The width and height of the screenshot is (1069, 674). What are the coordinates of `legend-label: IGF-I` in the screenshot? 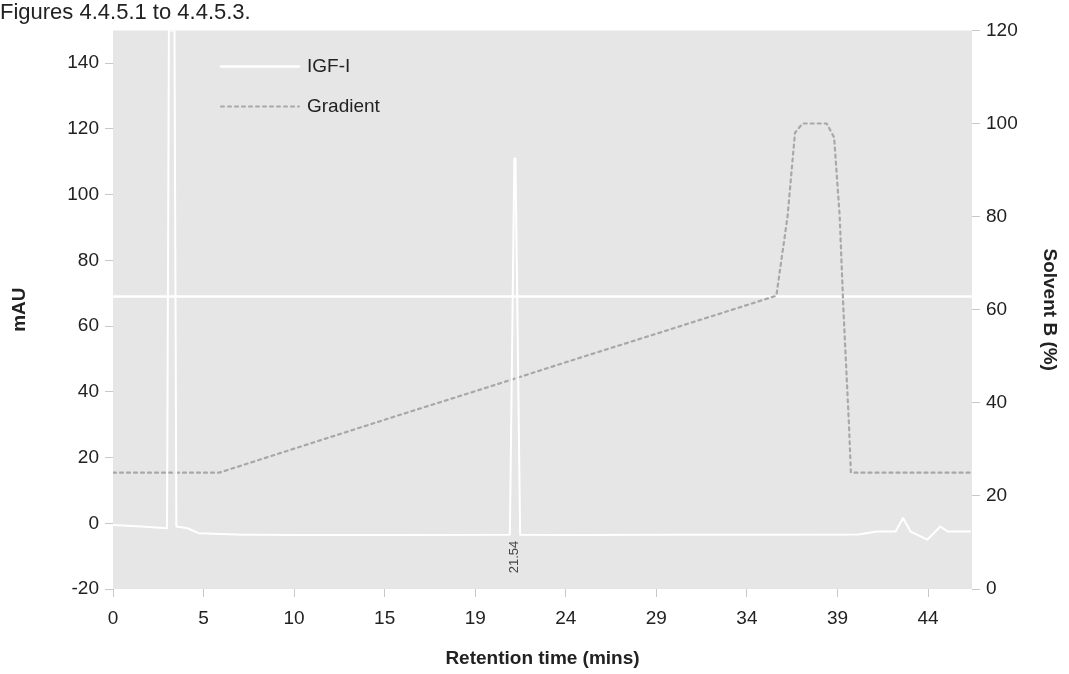 It's located at (329, 65).